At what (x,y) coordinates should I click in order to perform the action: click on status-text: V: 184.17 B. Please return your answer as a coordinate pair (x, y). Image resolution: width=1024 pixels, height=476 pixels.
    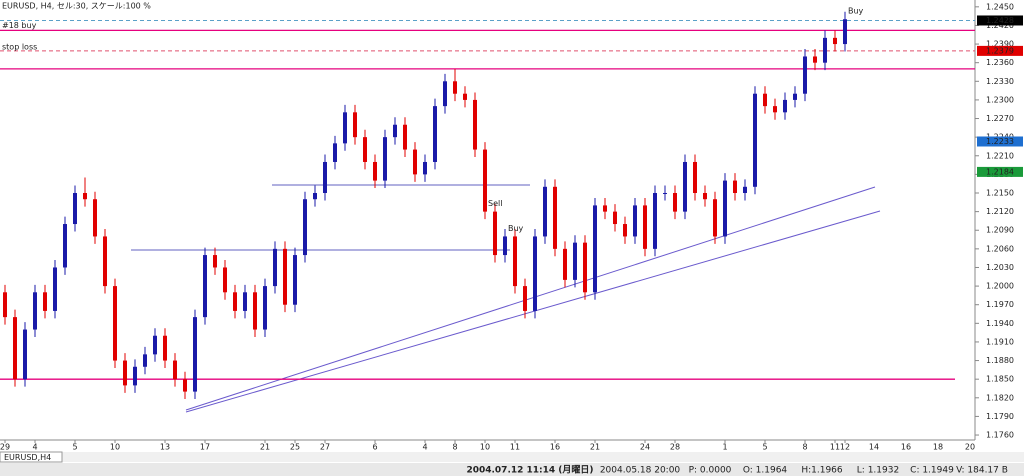
    Looking at the image, I should click on (982, 471).